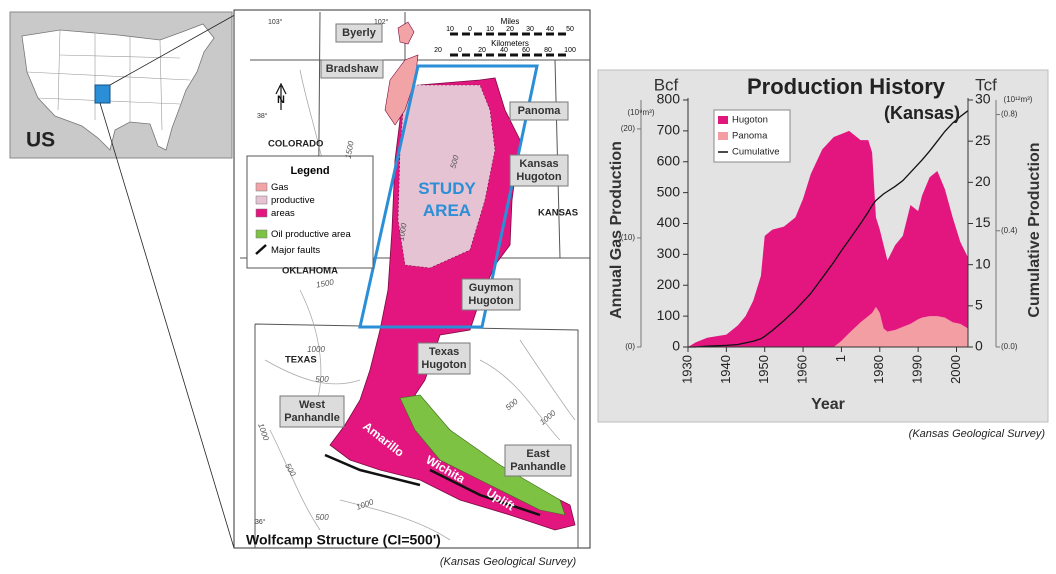  What do you see at coordinates (316, 349) in the screenshot?
I see `contour-label: 1000` at bounding box center [316, 349].